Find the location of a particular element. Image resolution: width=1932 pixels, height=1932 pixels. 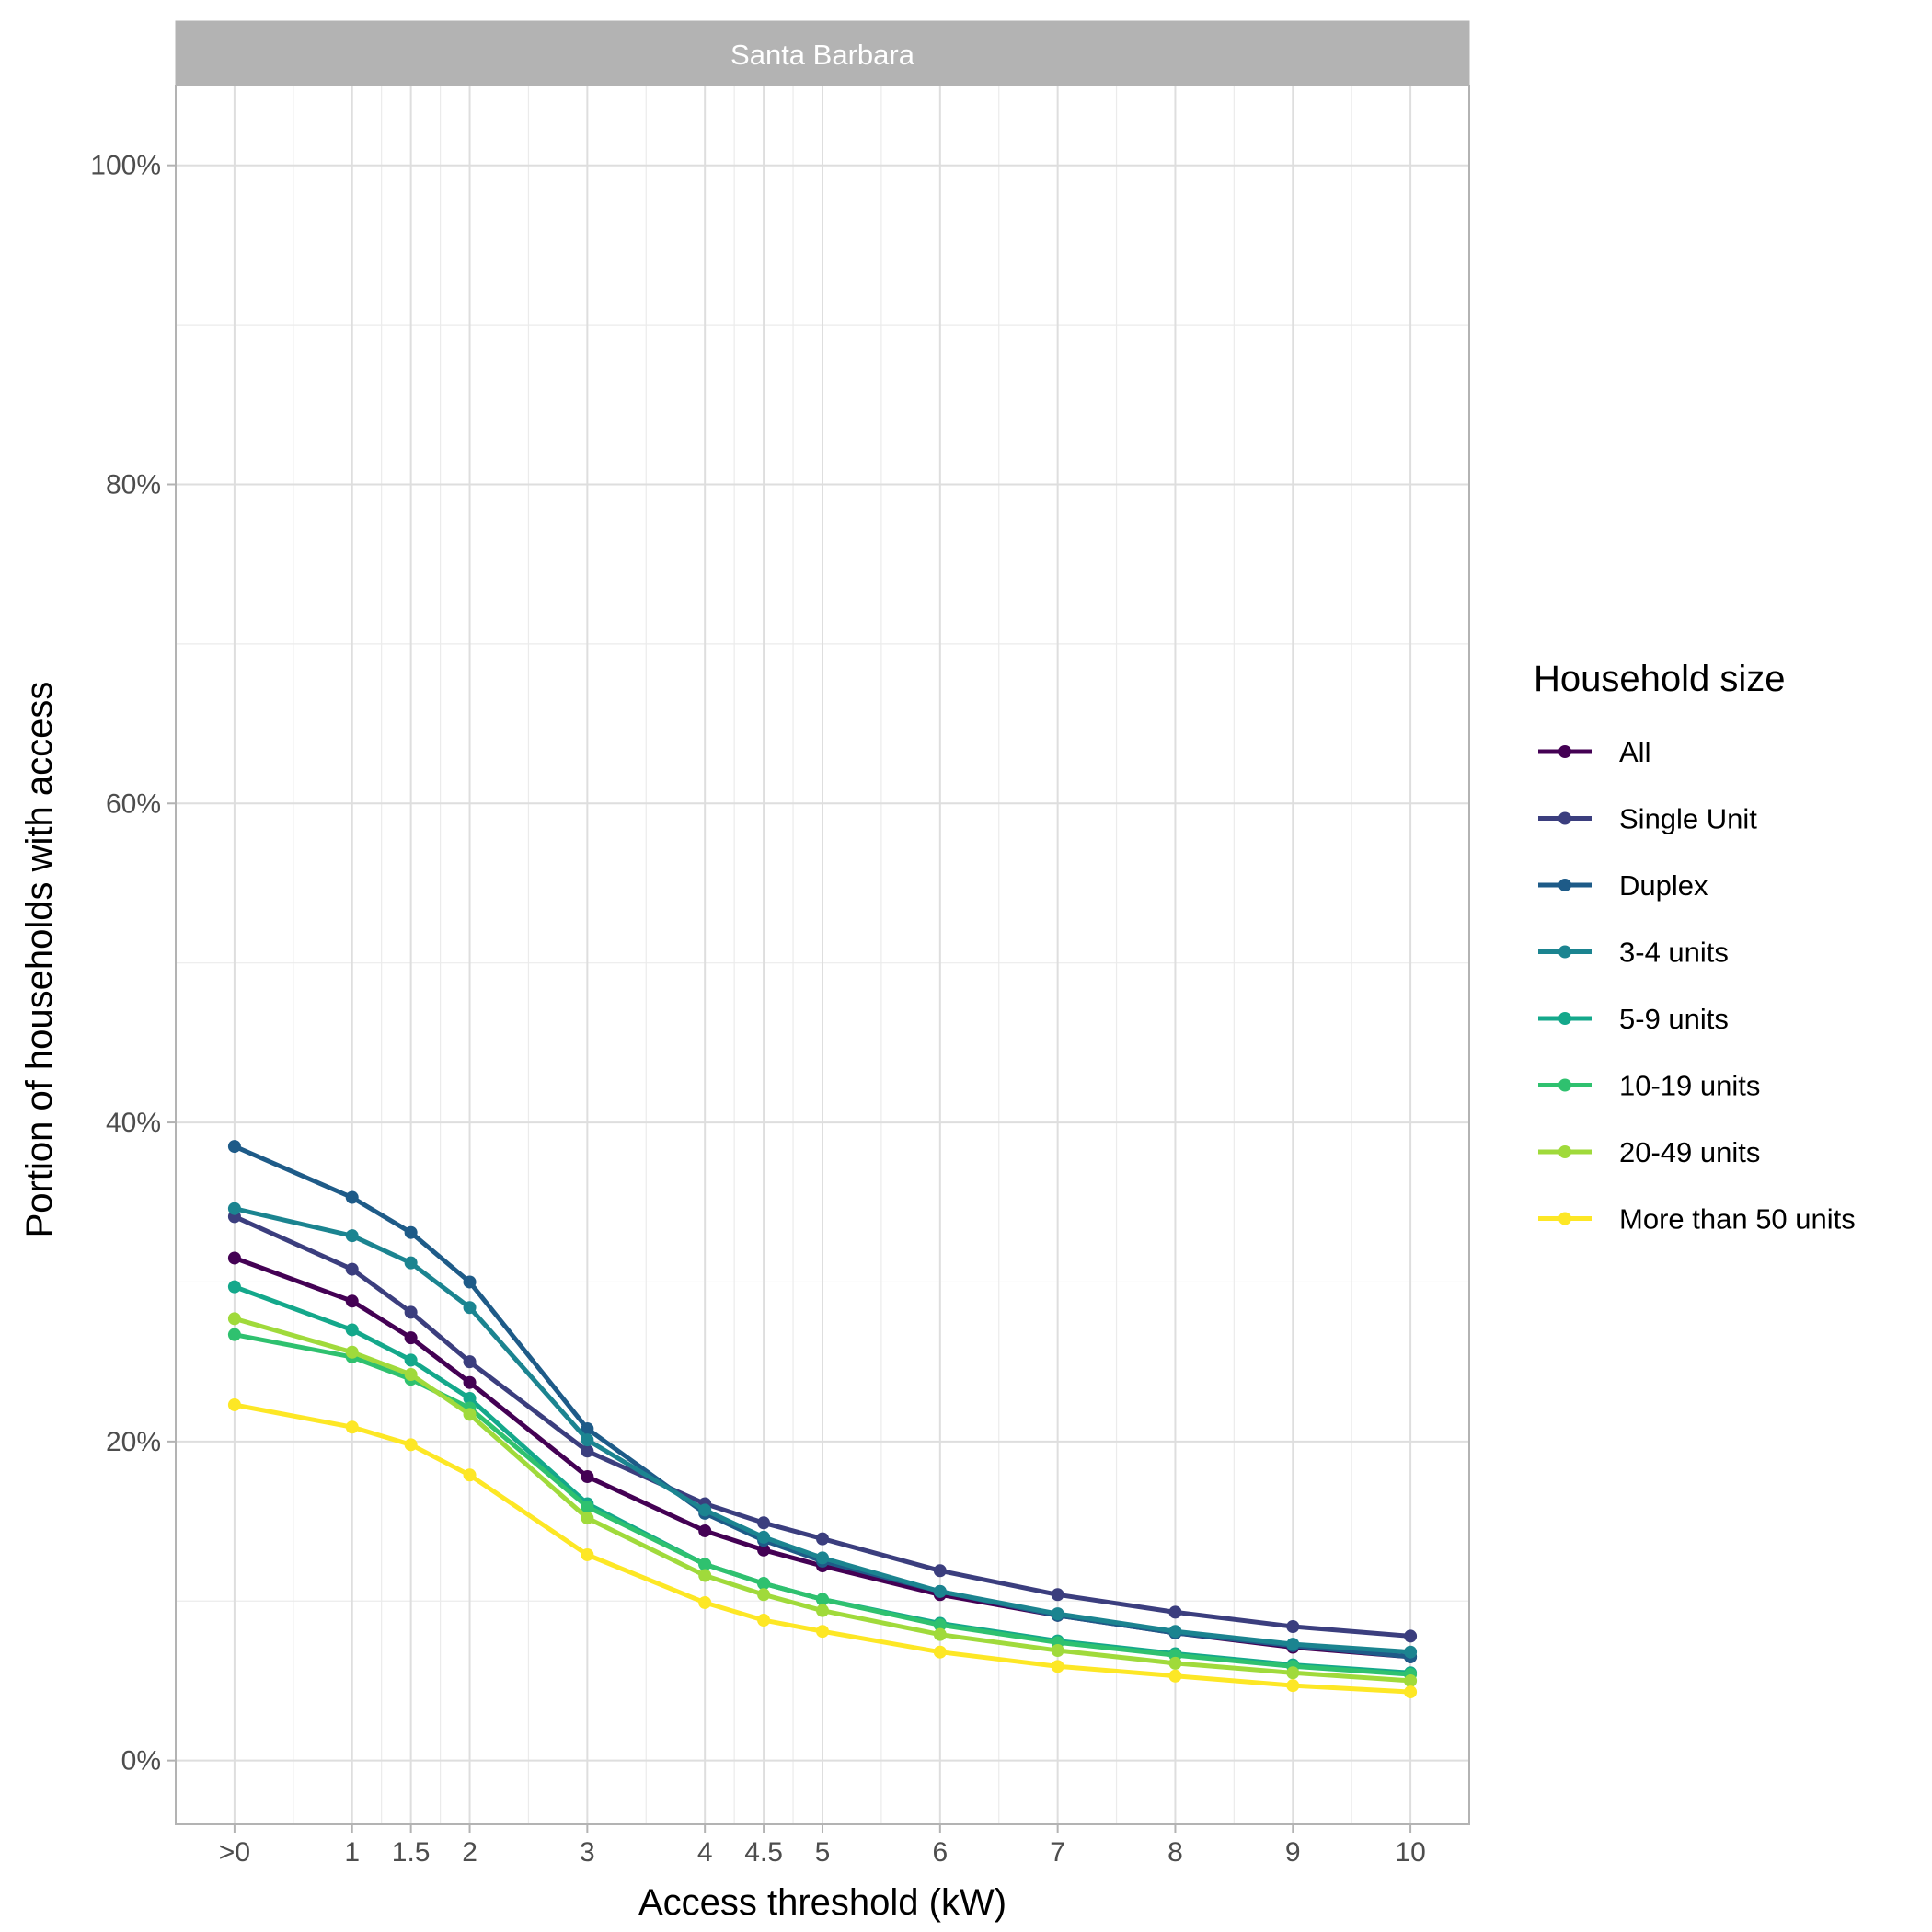

legend-label: Single Unit is located at coordinates (1688, 819).